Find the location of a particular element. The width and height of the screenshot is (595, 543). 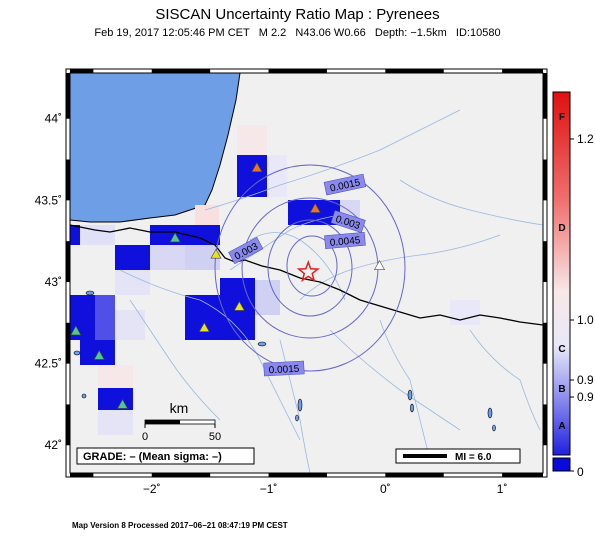

colorbar-value: 1.0 is located at coordinates (585, 320).